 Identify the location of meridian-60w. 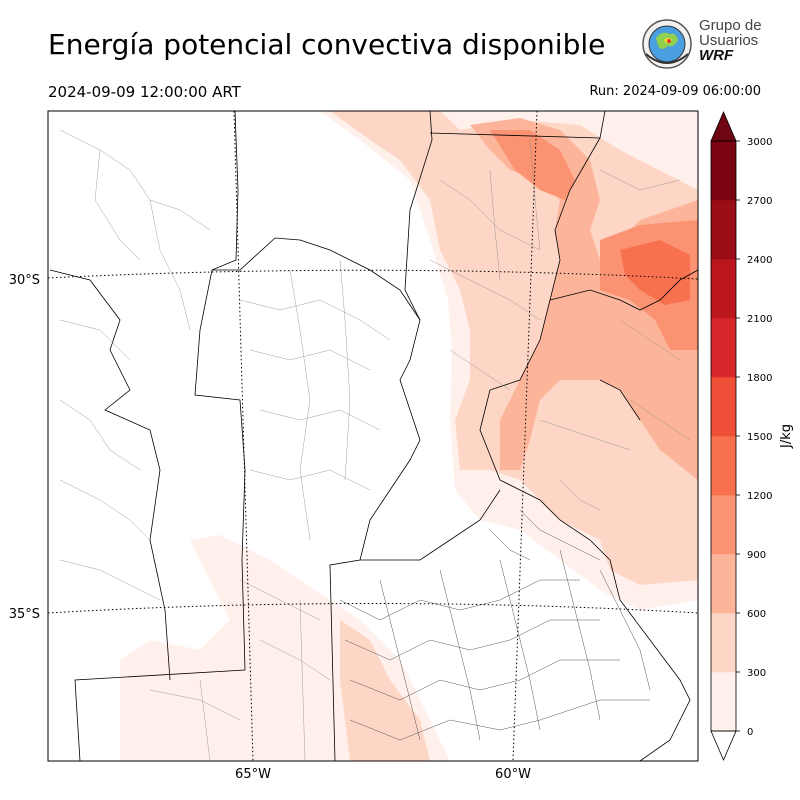
(525, 436).